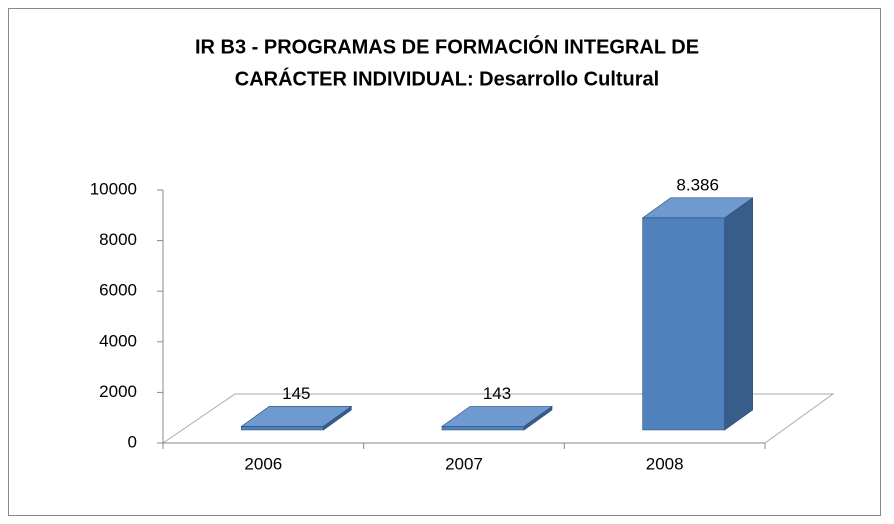  What do you see at coordinates (113, 188) in the screenshot?
I see `y-tick-label: 10000` at bounding box center [113, 188].